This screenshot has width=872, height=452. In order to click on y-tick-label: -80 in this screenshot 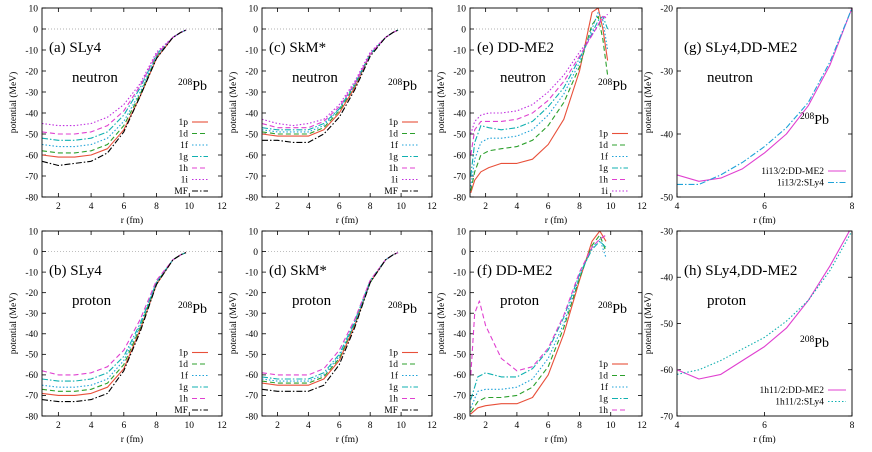, I will do `click(251, 417)`.